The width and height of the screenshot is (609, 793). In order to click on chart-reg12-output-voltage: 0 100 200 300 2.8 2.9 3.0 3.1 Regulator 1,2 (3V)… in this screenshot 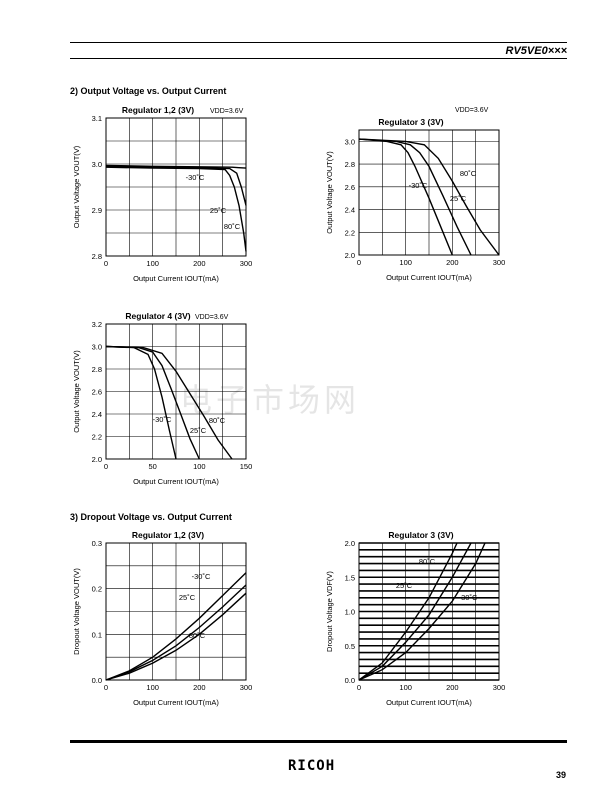, I will do `click(162, 194)`.